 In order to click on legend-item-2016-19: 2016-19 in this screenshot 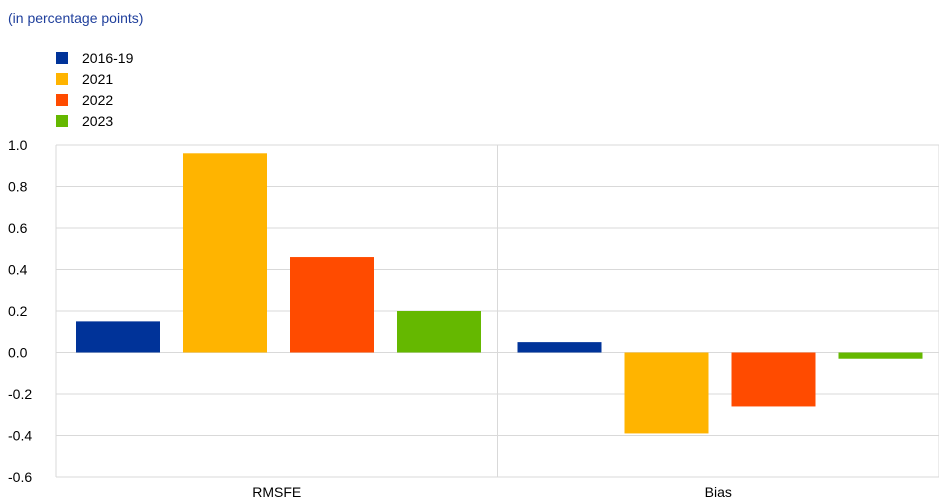, I will do `click(94, 57)`.